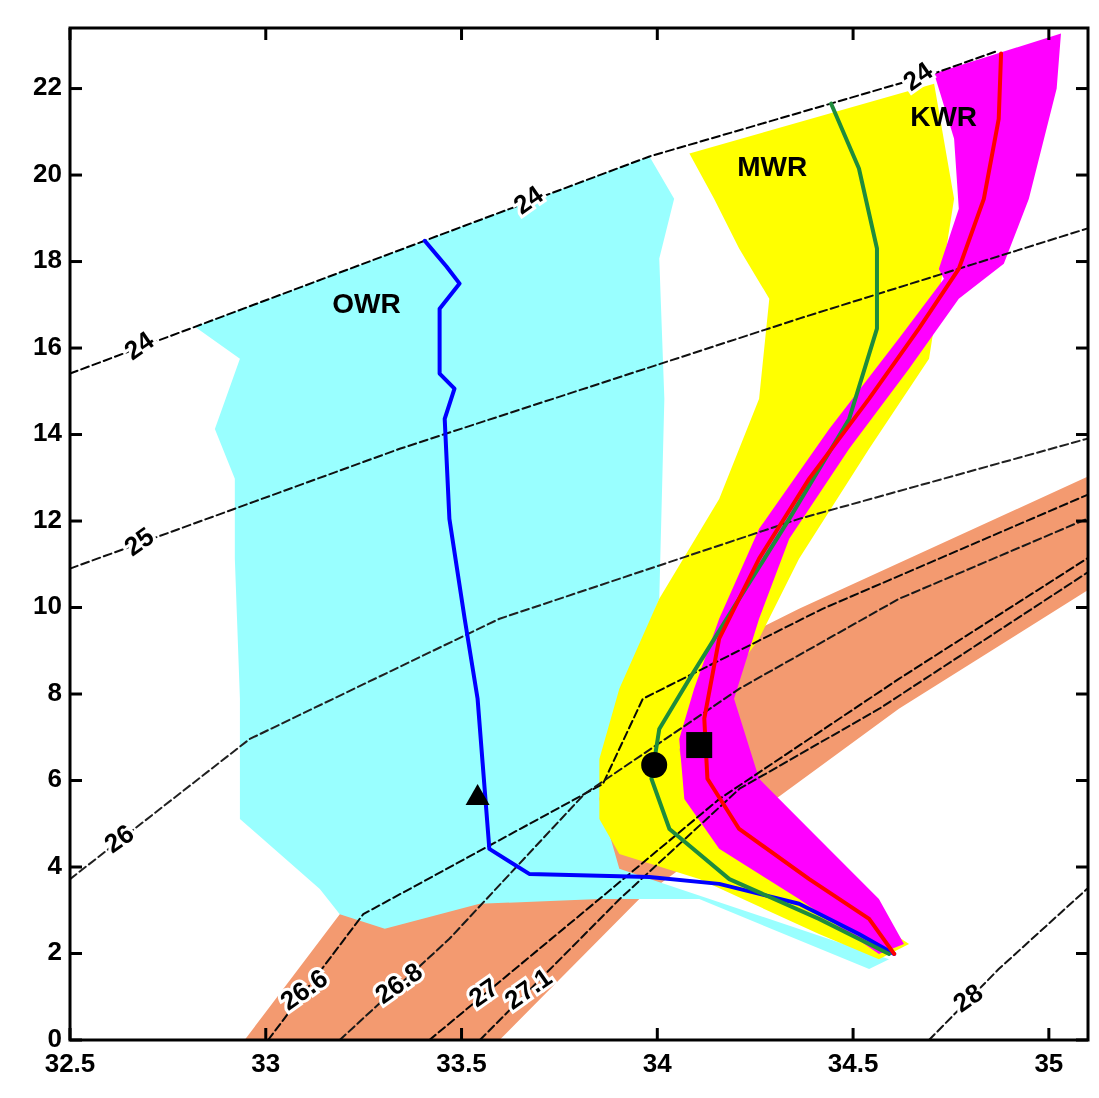 This screenshot has height=1098, width=1099. Describe the element at coordinates (1049, 1063) in the screenshot. I see `x-tick-label: 35` at that location.